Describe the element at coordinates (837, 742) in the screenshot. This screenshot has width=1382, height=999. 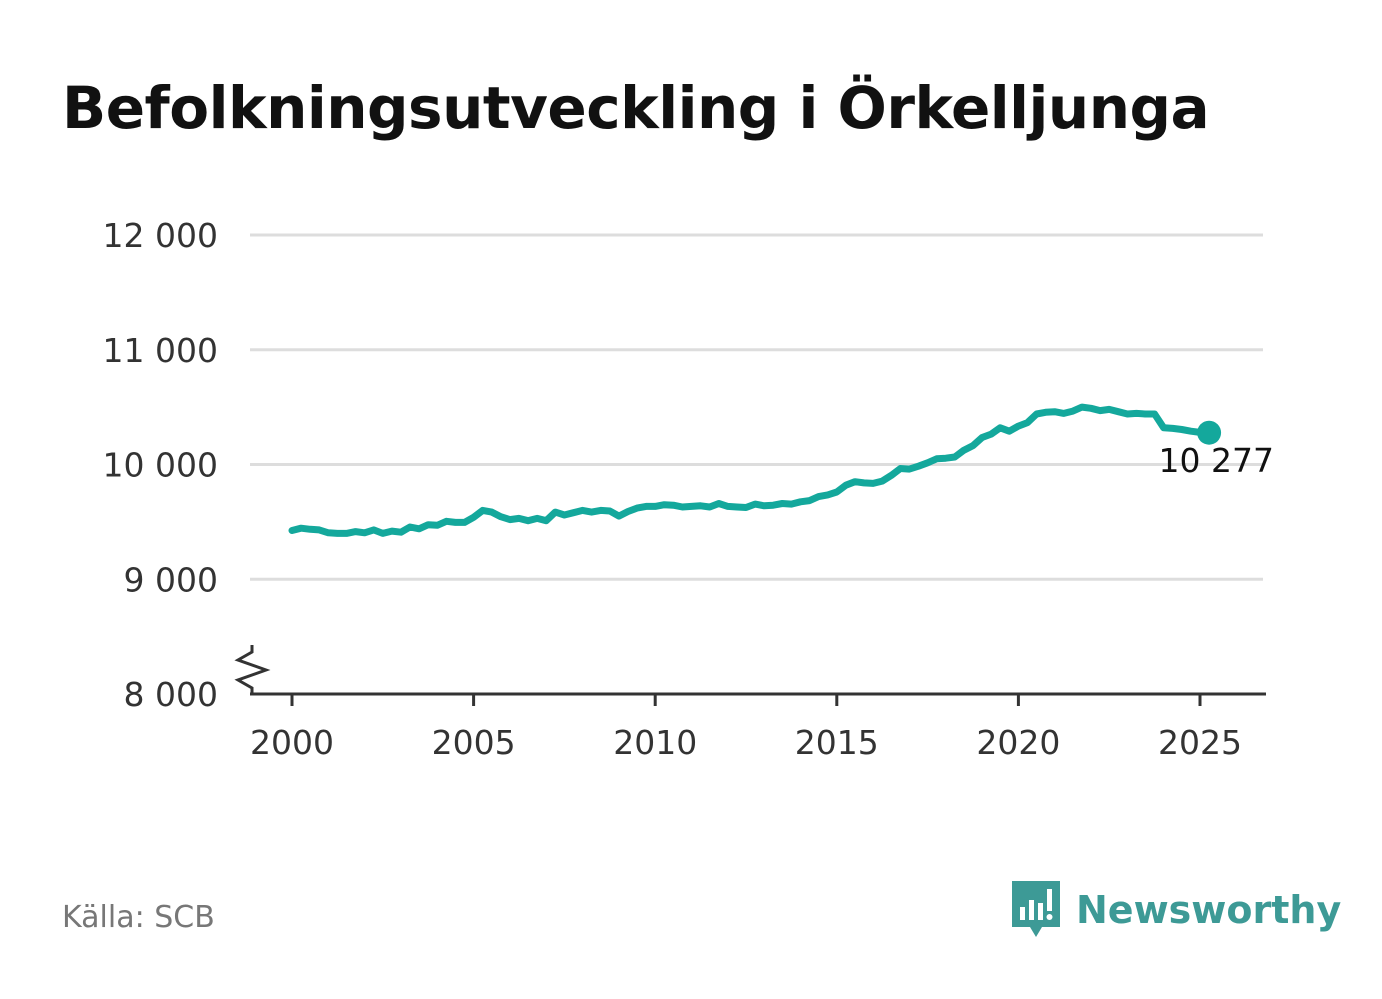
I see `x-tick-label: 2015` at that location.